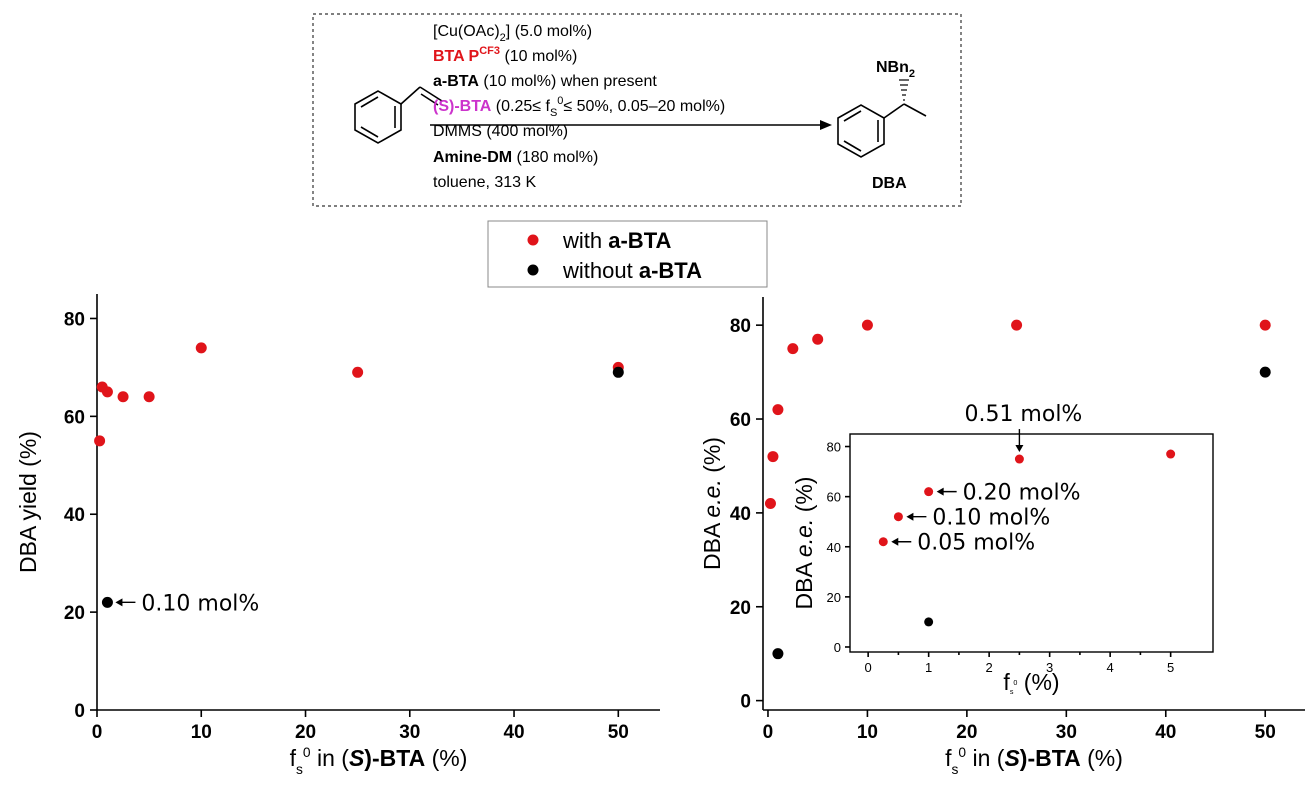  I want to click on condition-line: (S)-BTA (0.25≤ fS​0​≤ 50%, 0.05–20 mol%), so click(579, 107).